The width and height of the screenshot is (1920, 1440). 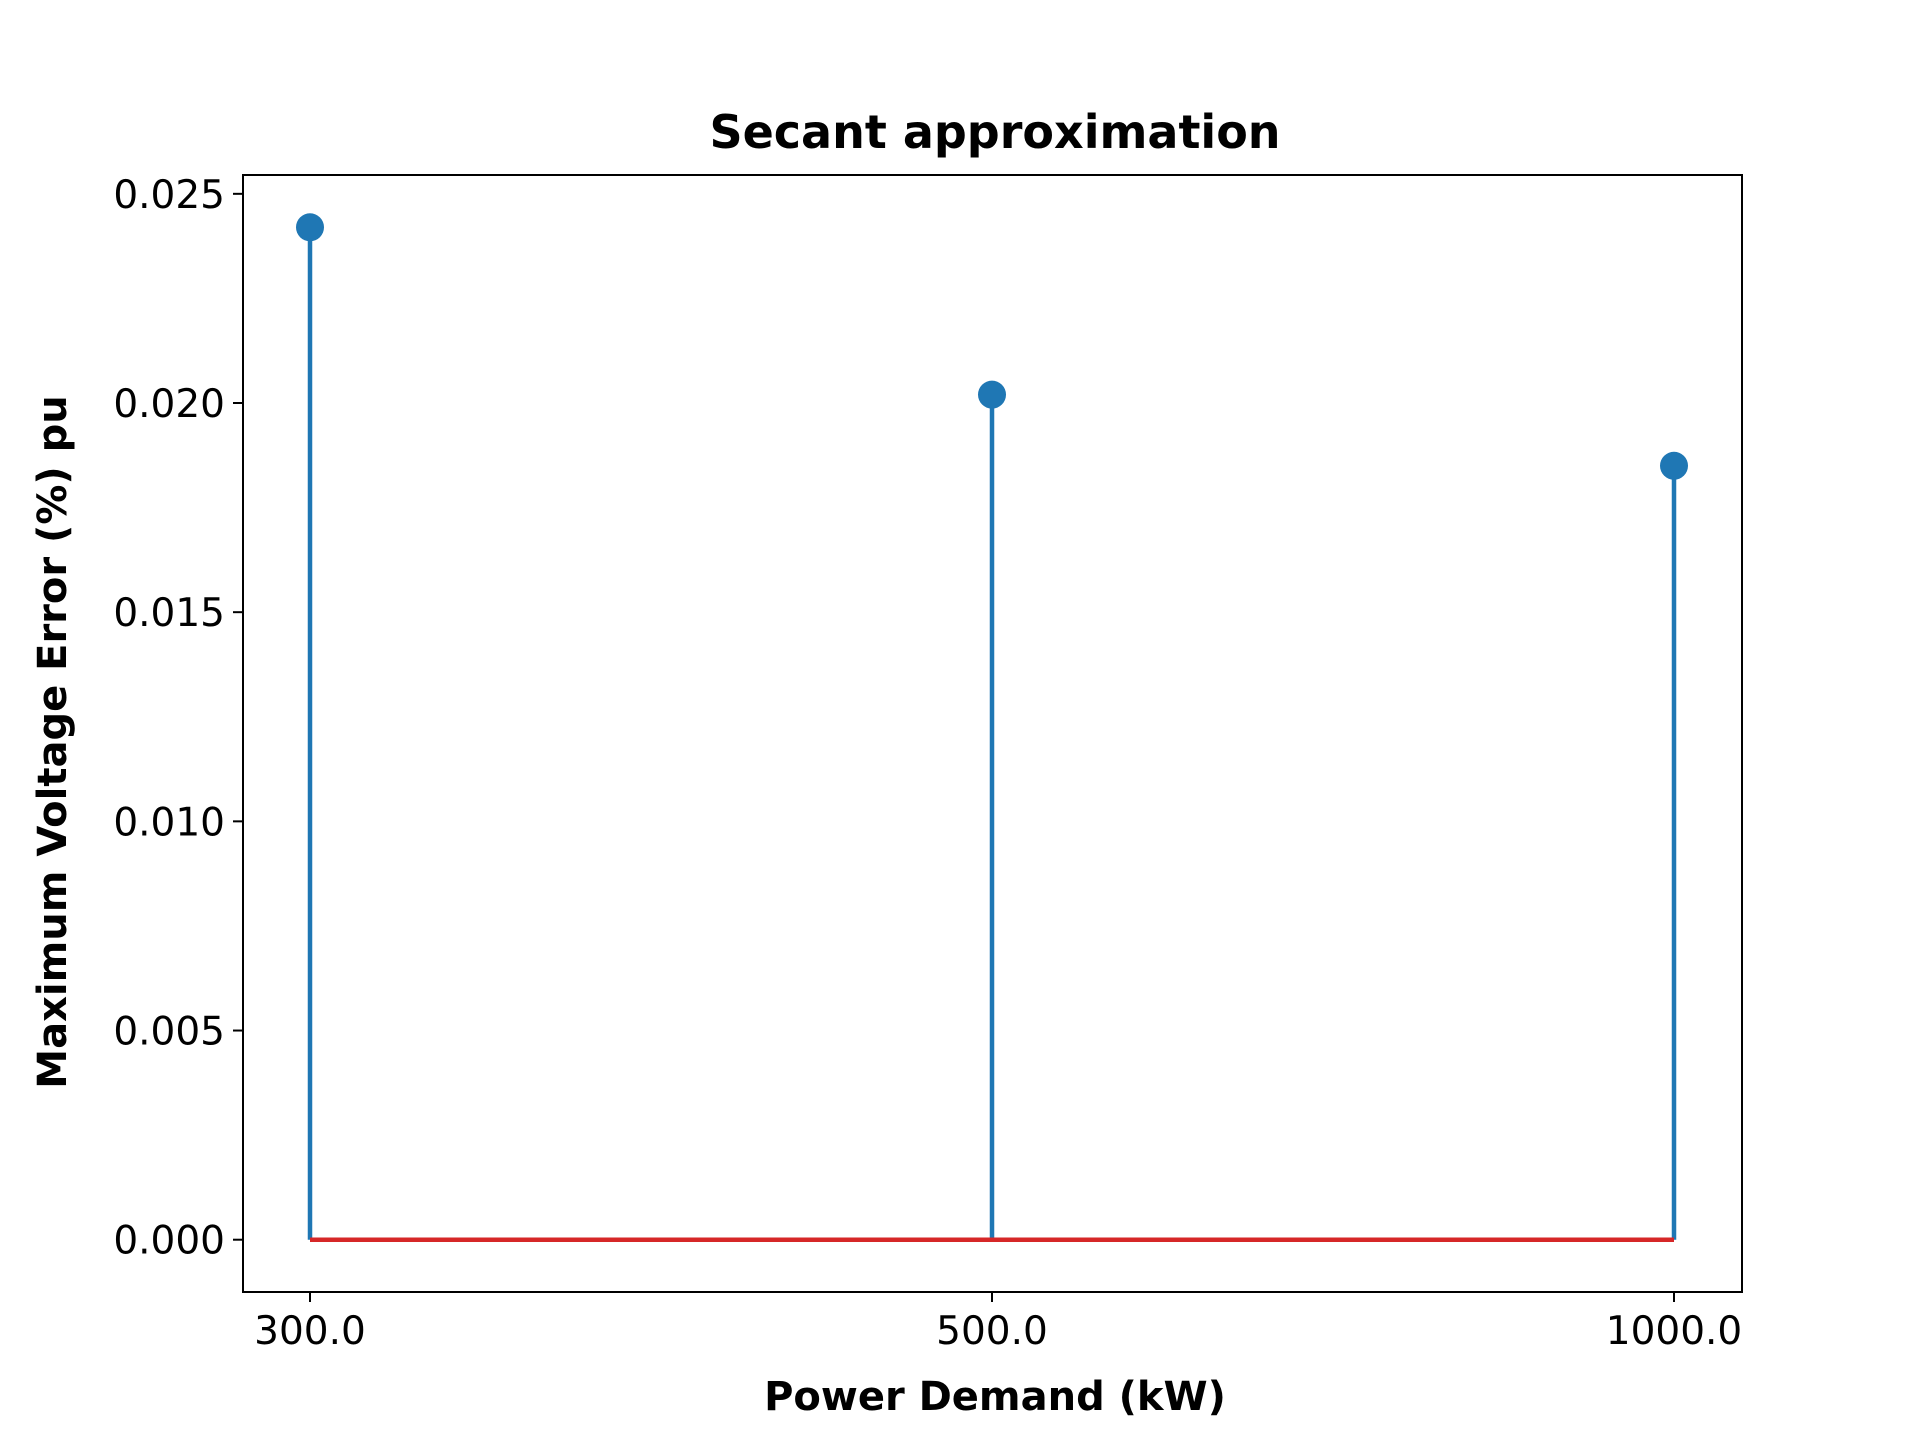 What do you see at coordinates (169, 404) in the screenshot?
I see `y-tick-label: 0.020` at bounding box center [169, 404].